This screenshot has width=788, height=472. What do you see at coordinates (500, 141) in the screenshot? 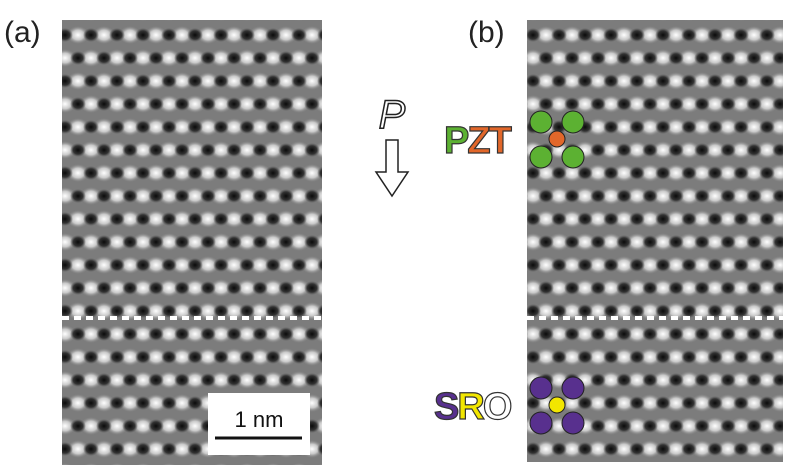
I see `layer-letter: T` at bounding box center [500, 141].